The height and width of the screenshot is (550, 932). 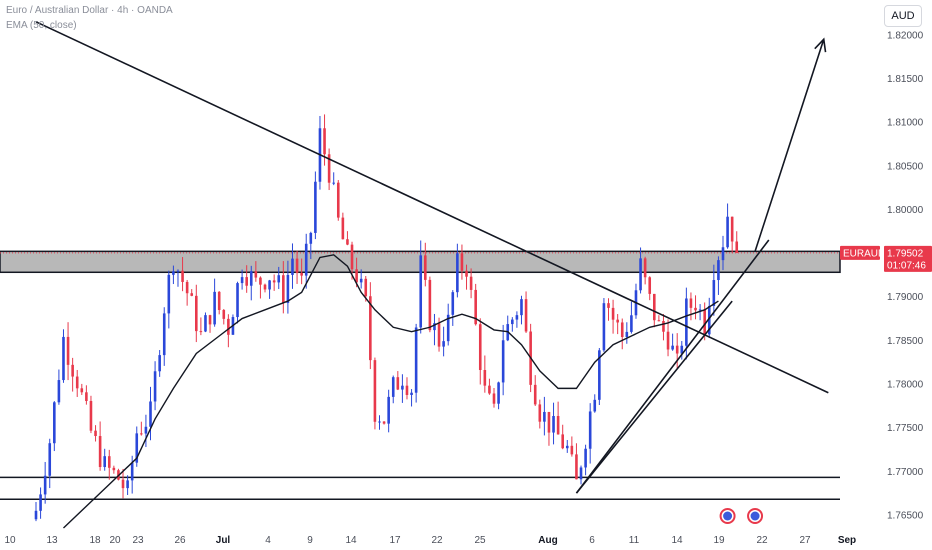 What do you see at coordinates (789, 145) in the screenshot?
I see `target-arrow` at bounding box center [789, 145].